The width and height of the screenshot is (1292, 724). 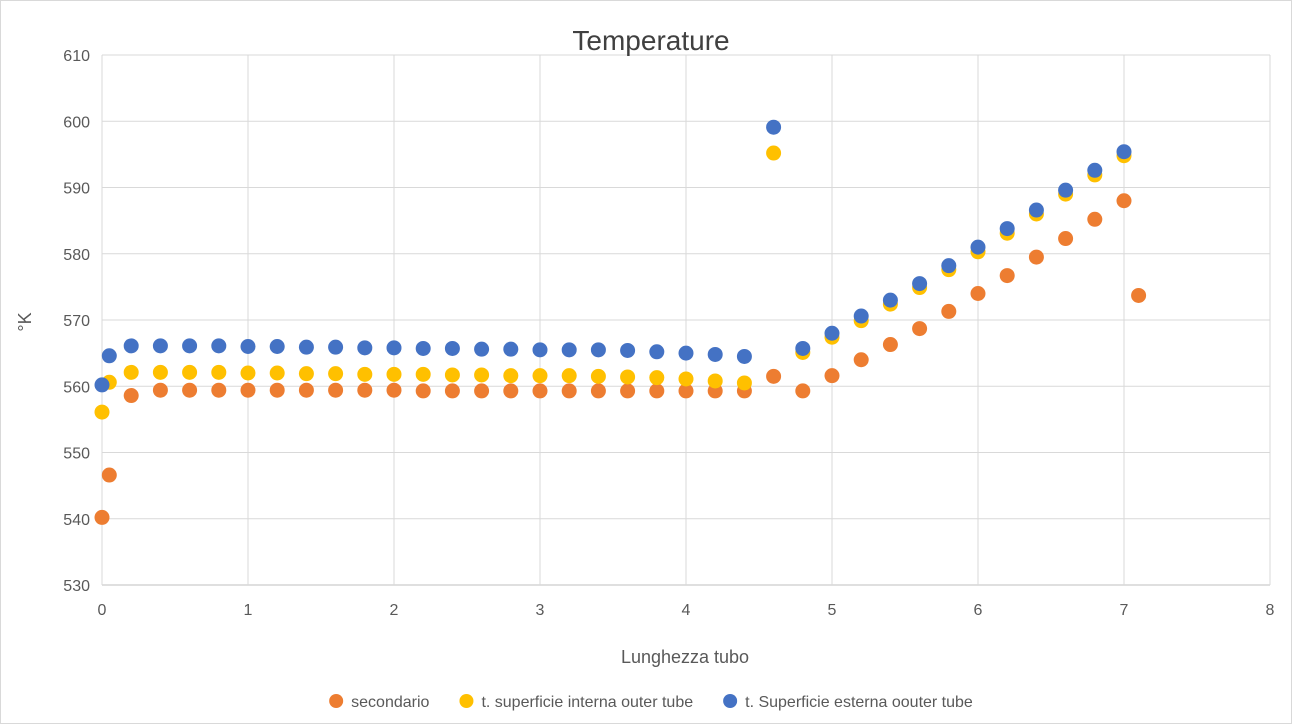 What do you see at coordinates (540, 610) in the screenshot?
I see `x-tick-label: 3` at bounding box center [540, 610].